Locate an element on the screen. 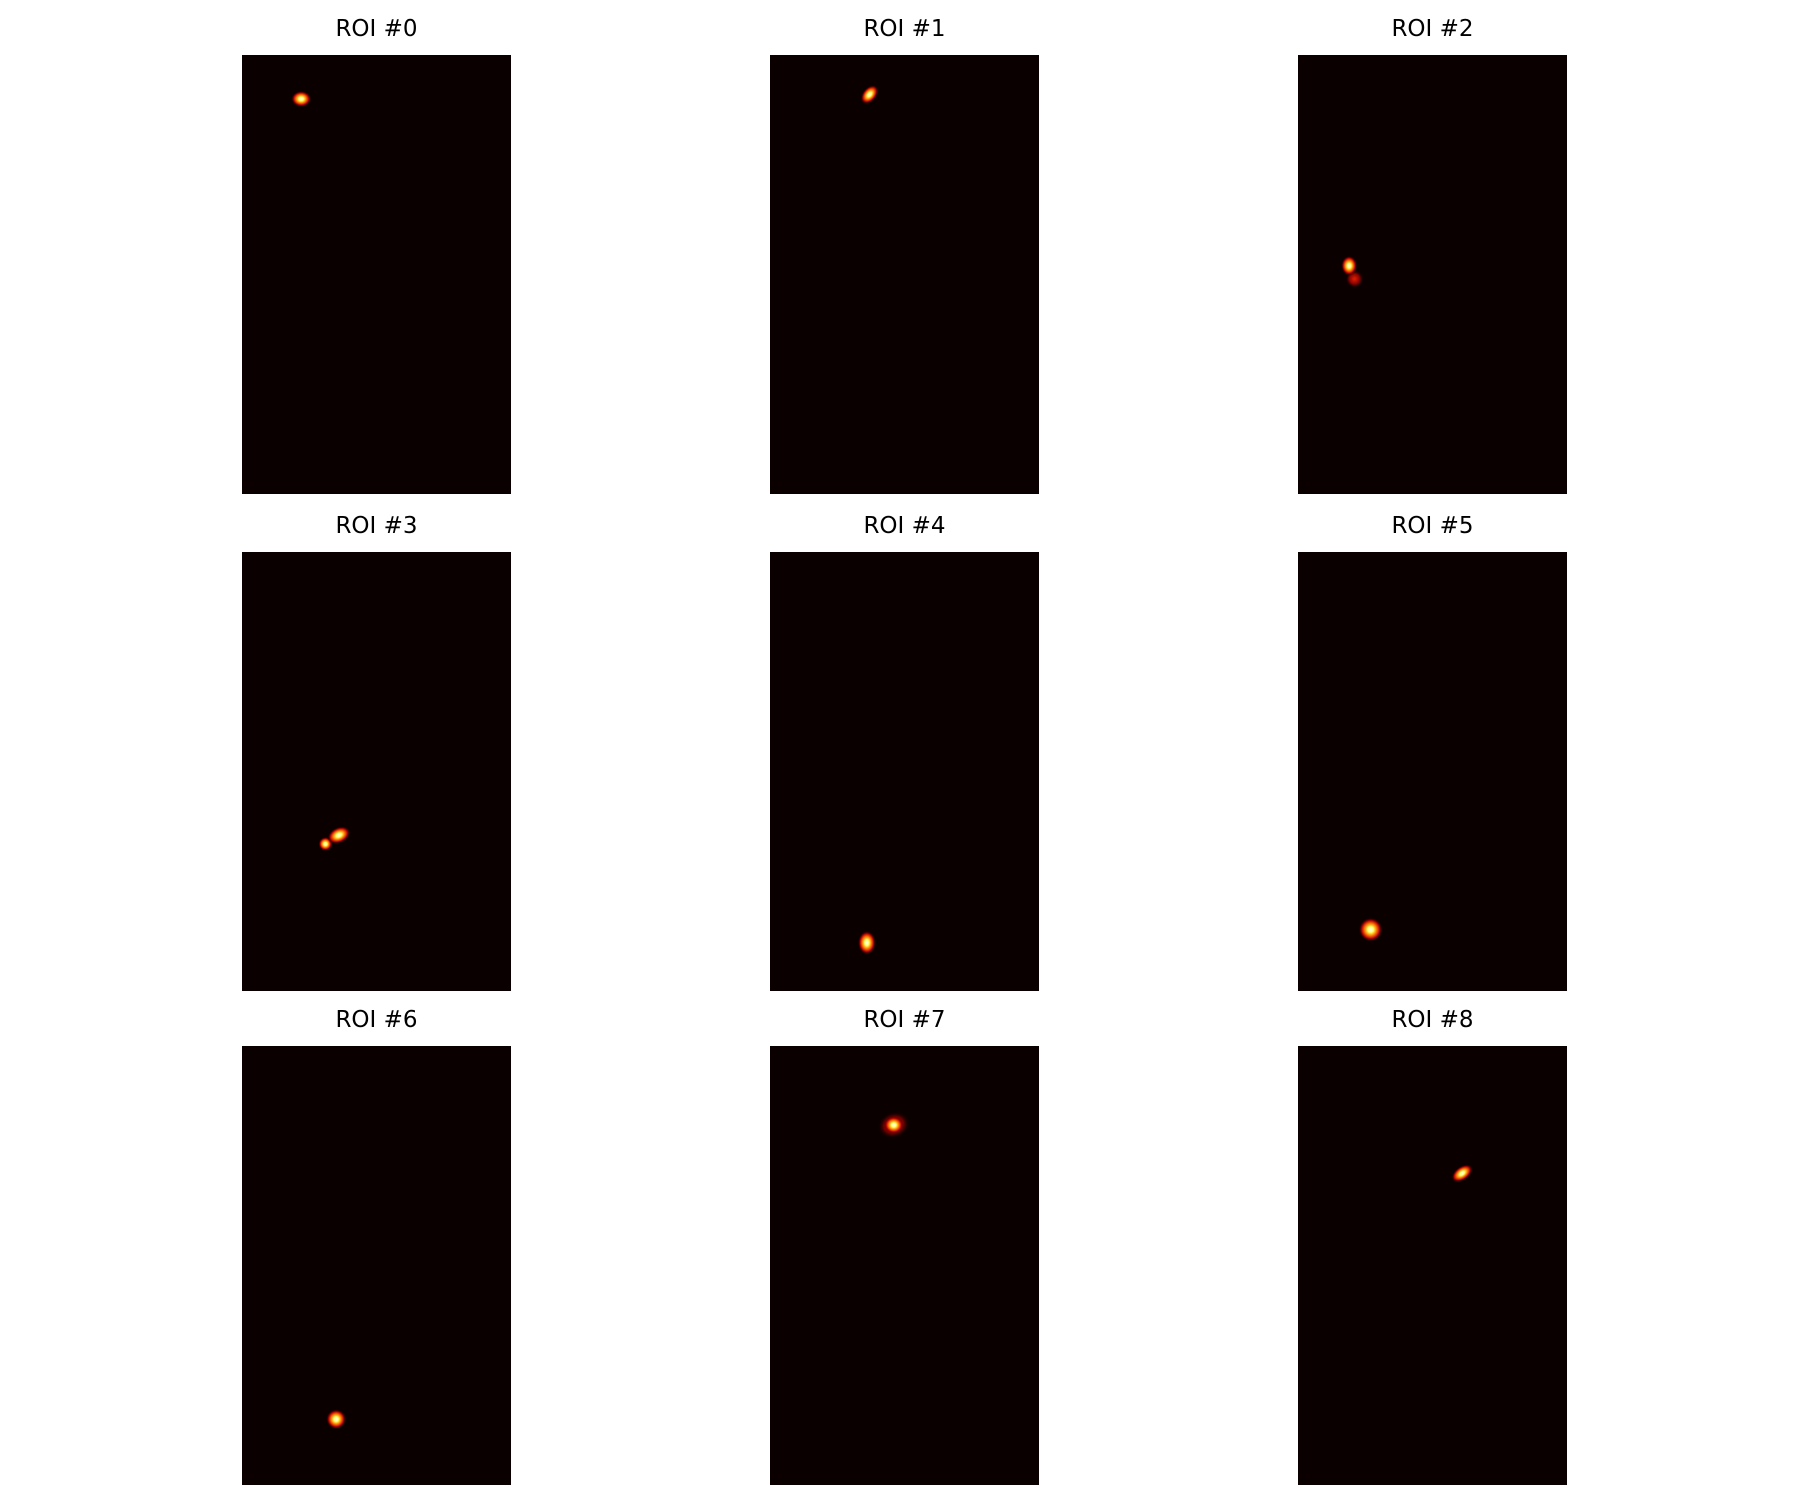 Image resolution: width=1800 pixels, height=1500 pixels. panel-title: ROI #2 is located at coordinates (1432, 29).